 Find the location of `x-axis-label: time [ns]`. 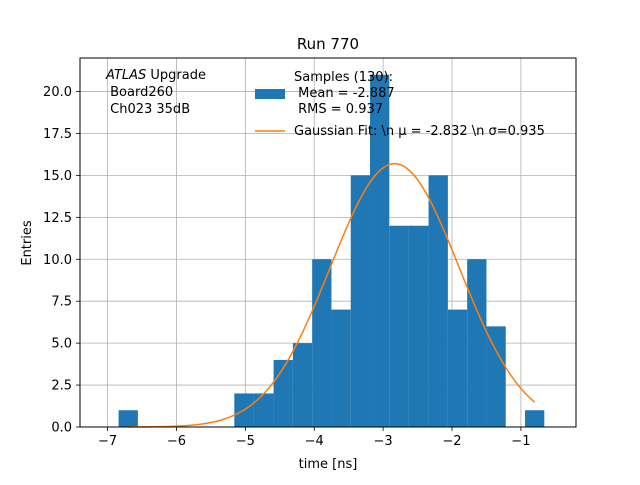

x-axis-label: time [ns] is located at coordinates (328, 464).